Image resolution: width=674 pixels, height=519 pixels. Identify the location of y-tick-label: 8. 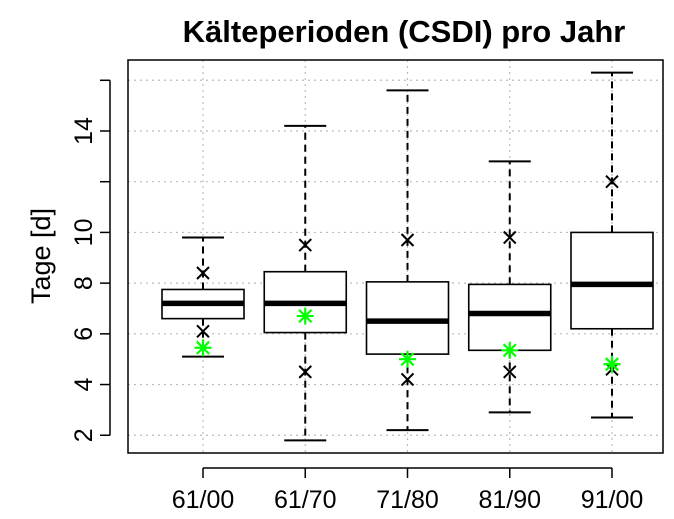
(84, 283).